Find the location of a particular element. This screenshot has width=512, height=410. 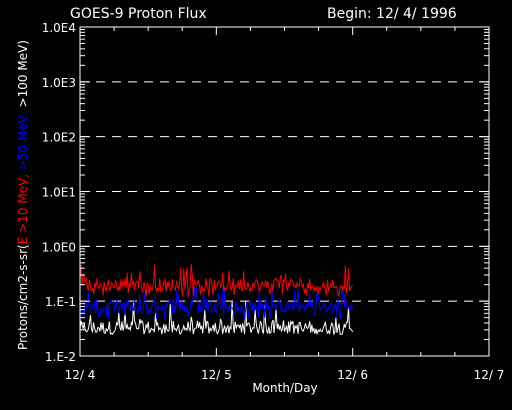

x-tick-label: 12/ 5 is located at coordinates (216, 375).